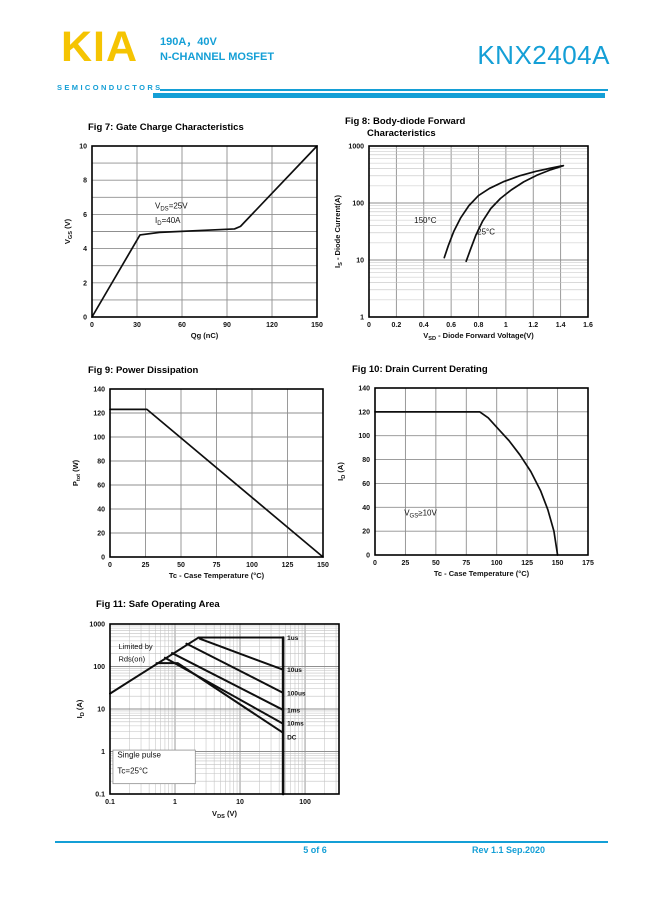 The width and height of the screenshot is (649, 917). I want to click on page-number: 5 of 6, so click(315, 850).